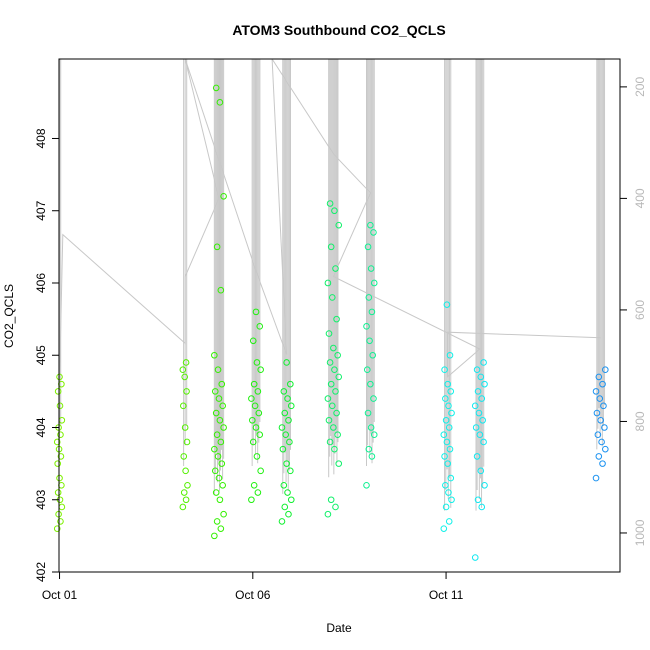 This screenshot has height=650, width=650. I want to click on y-tick-label: 404, so click(41, 427).